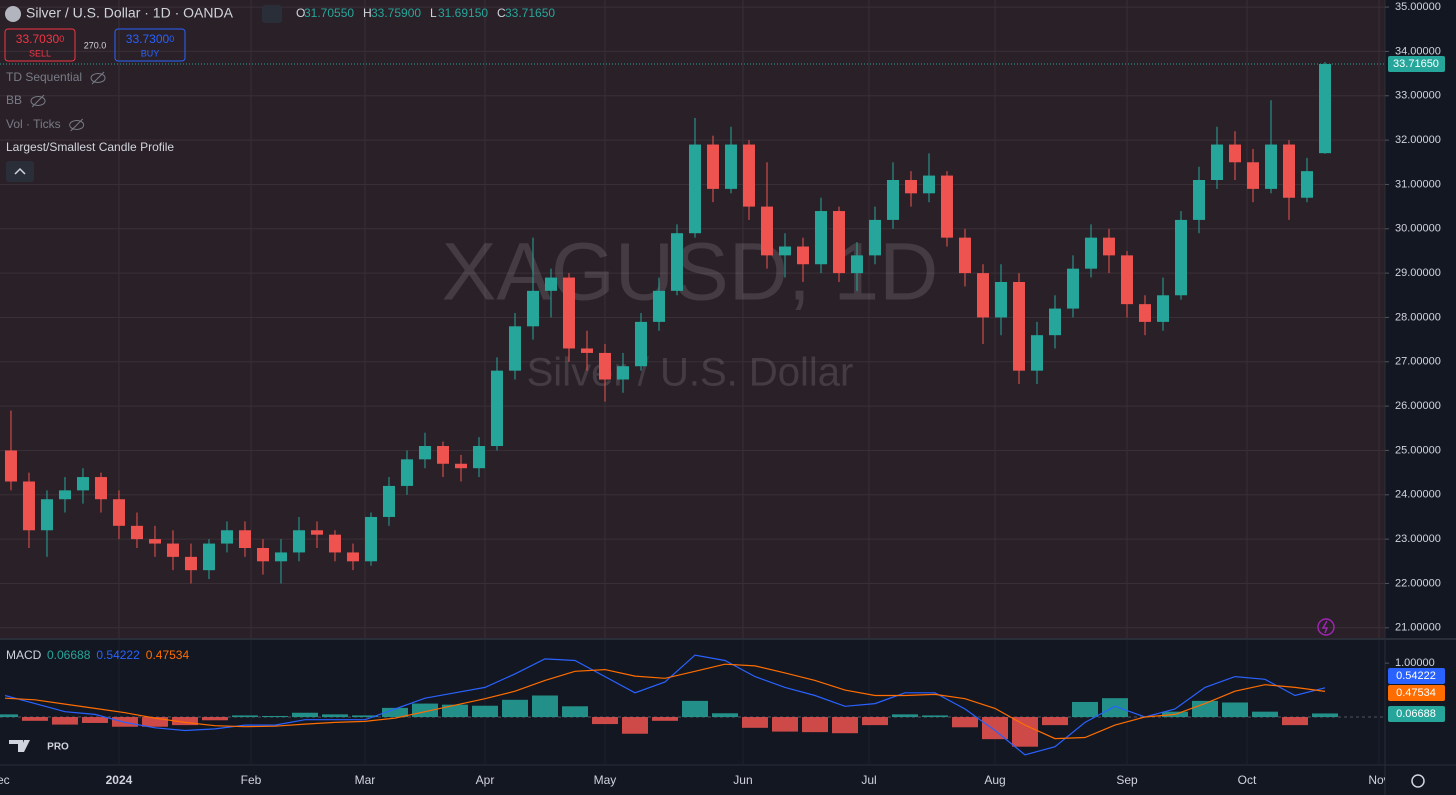  What do you see at coordinates (24, 655) in the screenshot?
I see `macd-title: MACD` at bounding box center [24, 655].